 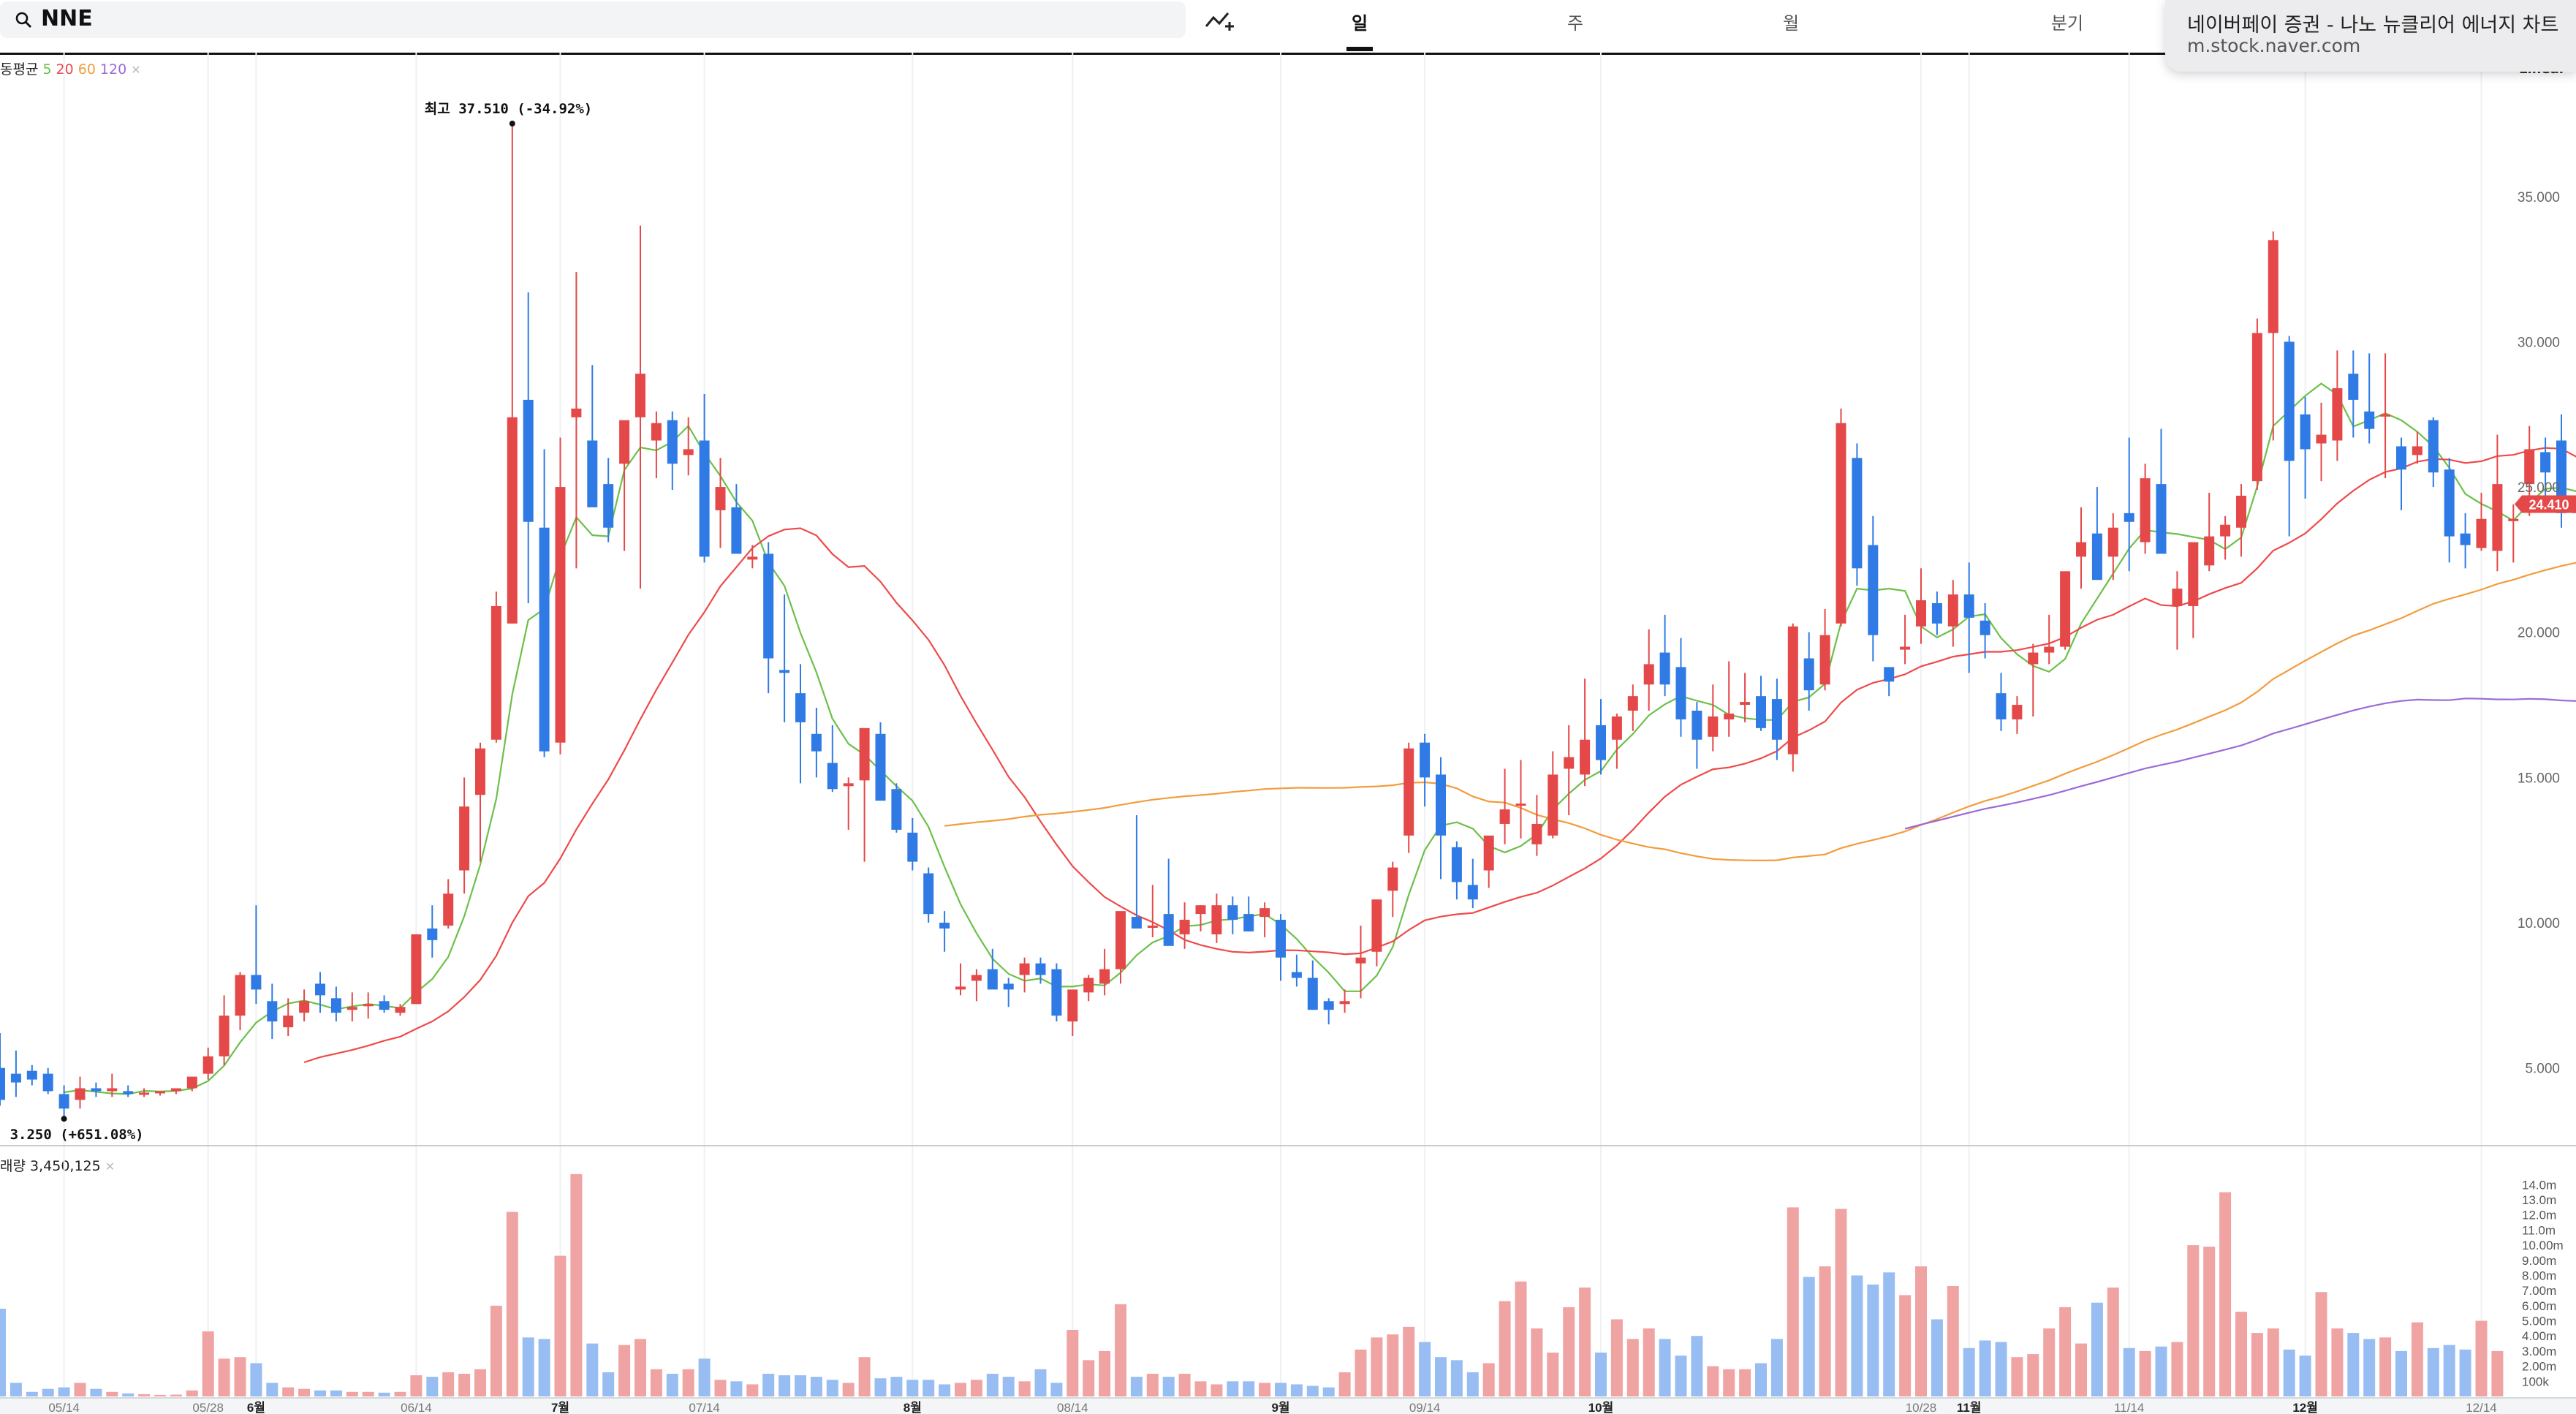 I want to click on volume-tick-label: 4.00m, so click(x=2539, y=1336).